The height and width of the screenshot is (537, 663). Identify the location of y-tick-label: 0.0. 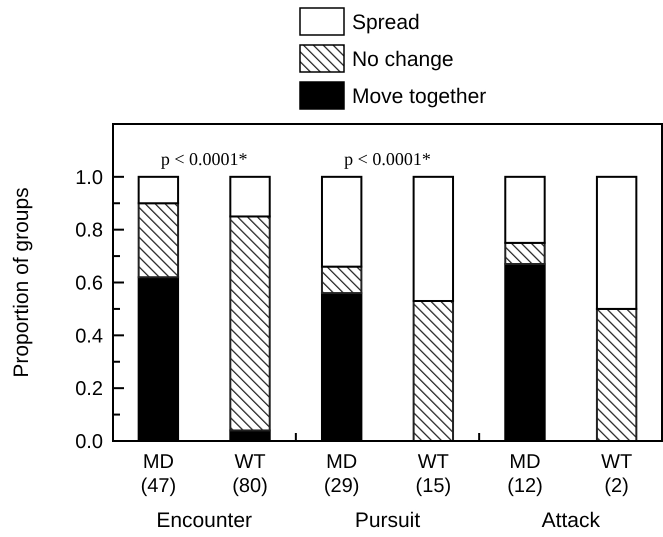
(89, 442).